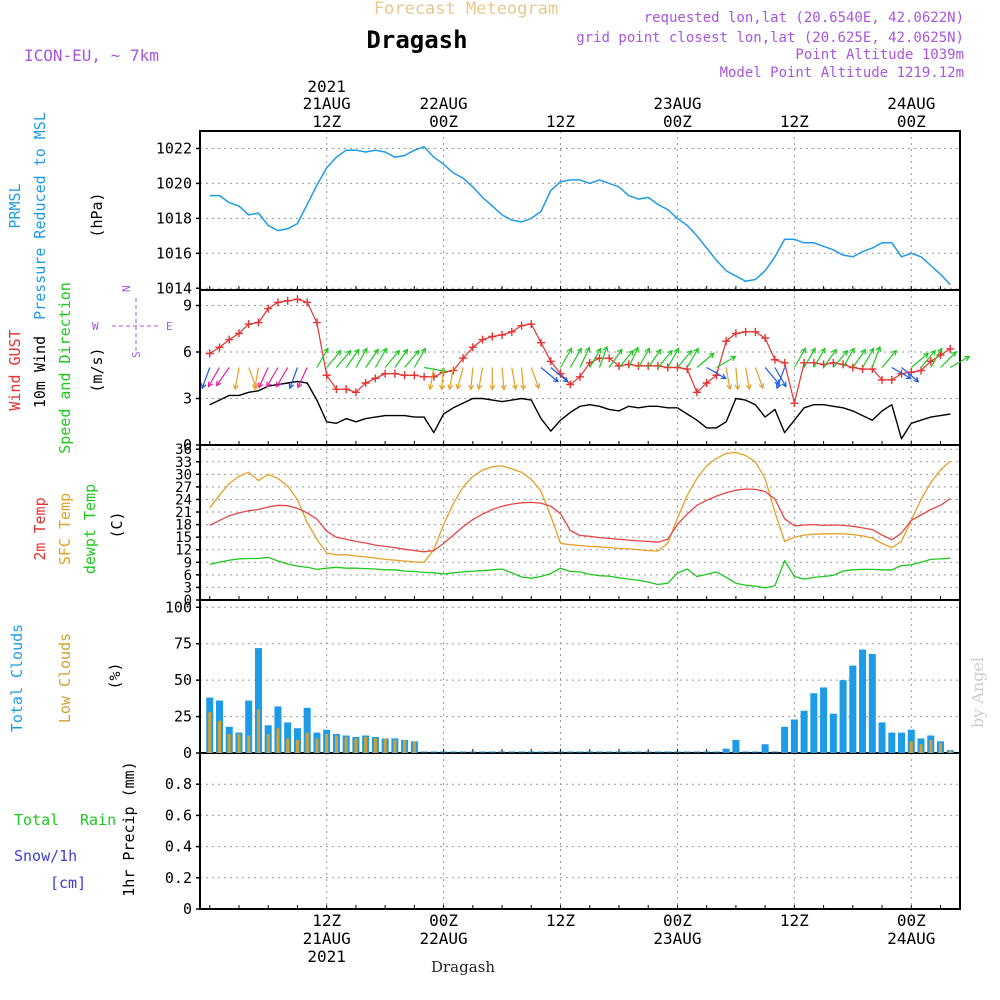 The width and height of the screenshot is (1000, 1000). Describe the element at coordinates (580, 520) in the screenshot. I see `2m-temp-line` at that location.